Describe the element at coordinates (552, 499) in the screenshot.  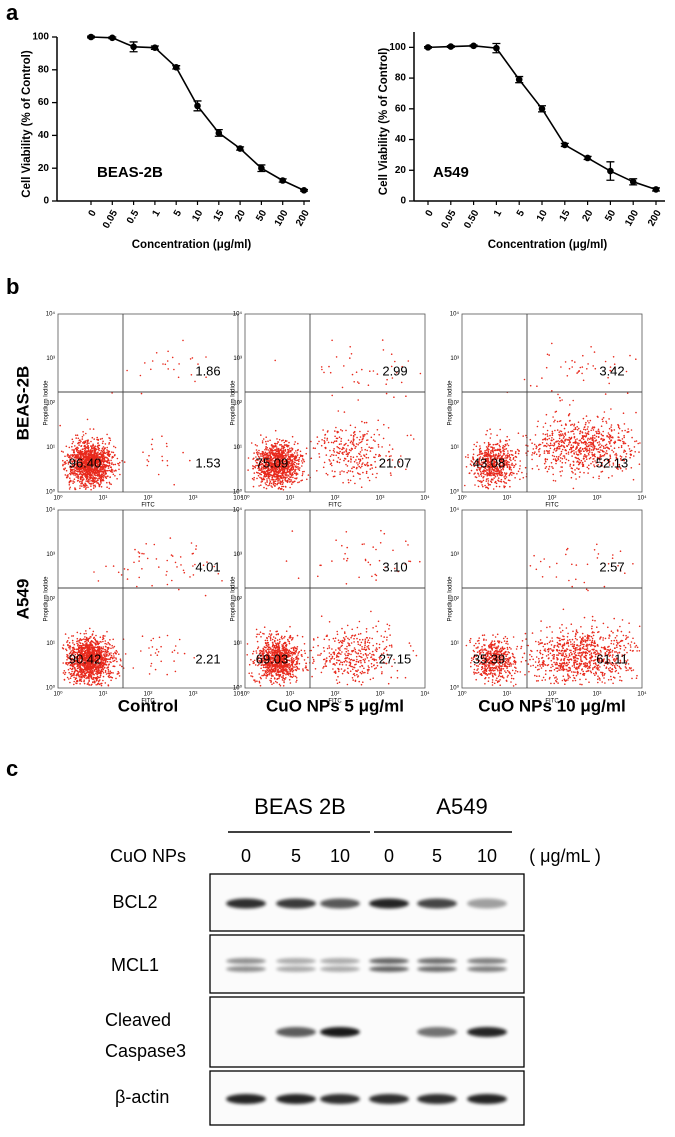
I see `x-tick-label: 10²` at that location.